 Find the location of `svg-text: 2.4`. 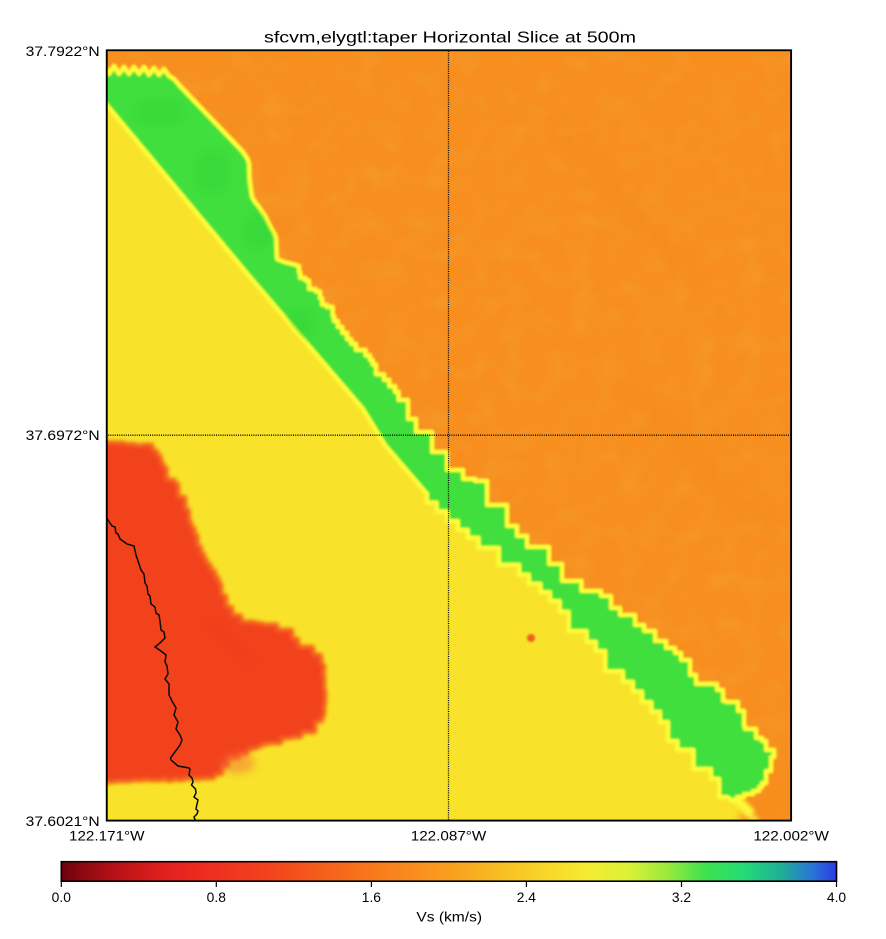

svg-text: 2.4 is located at coordinates (527, 897).